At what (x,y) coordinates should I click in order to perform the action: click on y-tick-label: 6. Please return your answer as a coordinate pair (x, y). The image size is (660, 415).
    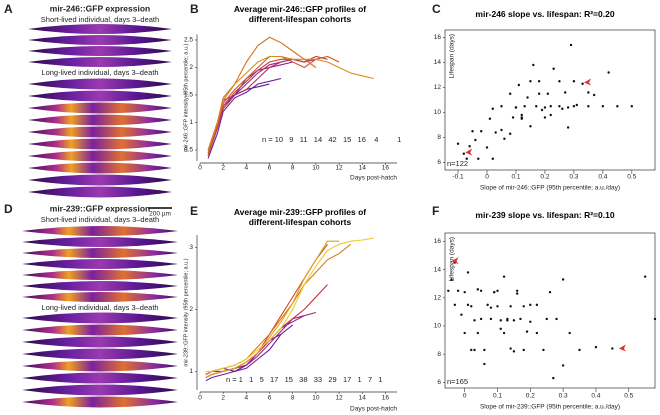
    Looking at the image, I should click on (439, 382).